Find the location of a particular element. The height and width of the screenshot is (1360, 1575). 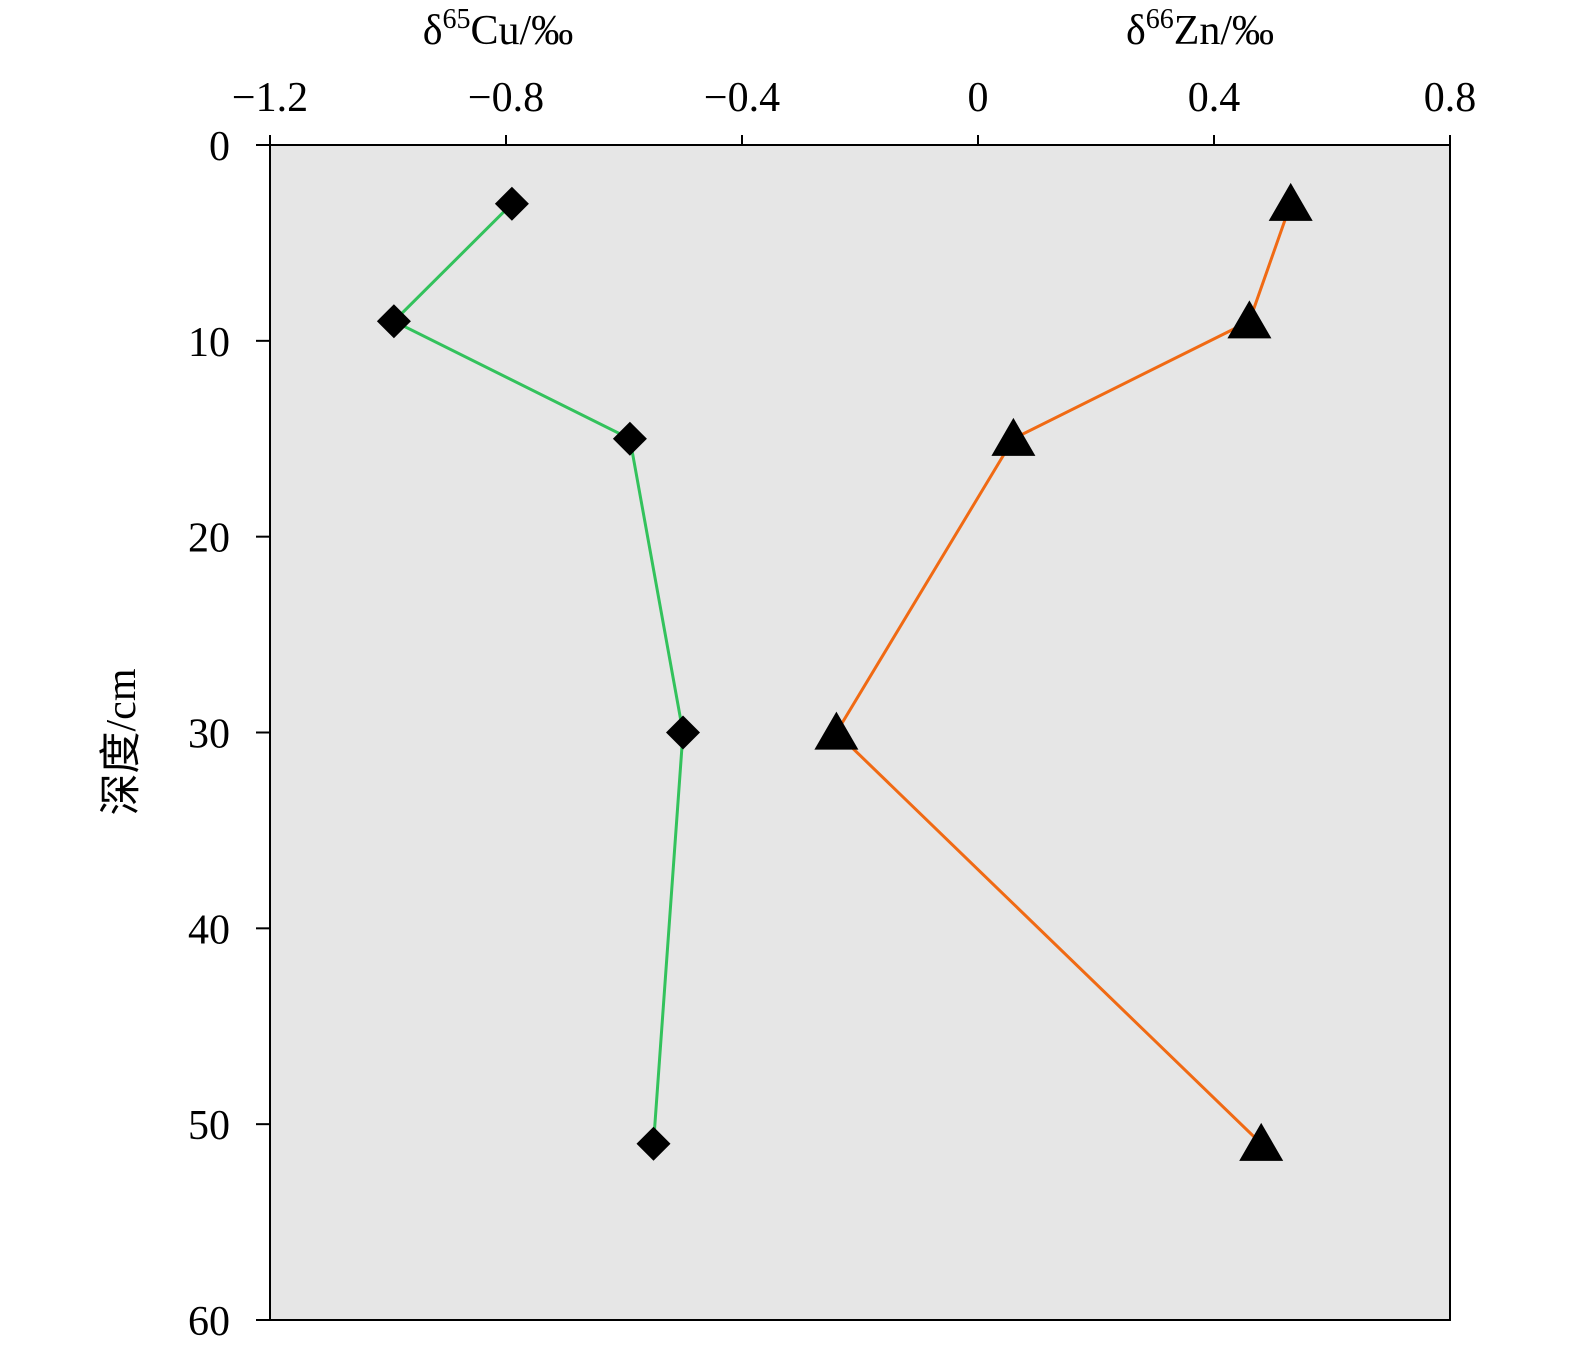

y-tick-label: 10 is located at coordinates (209, 343).